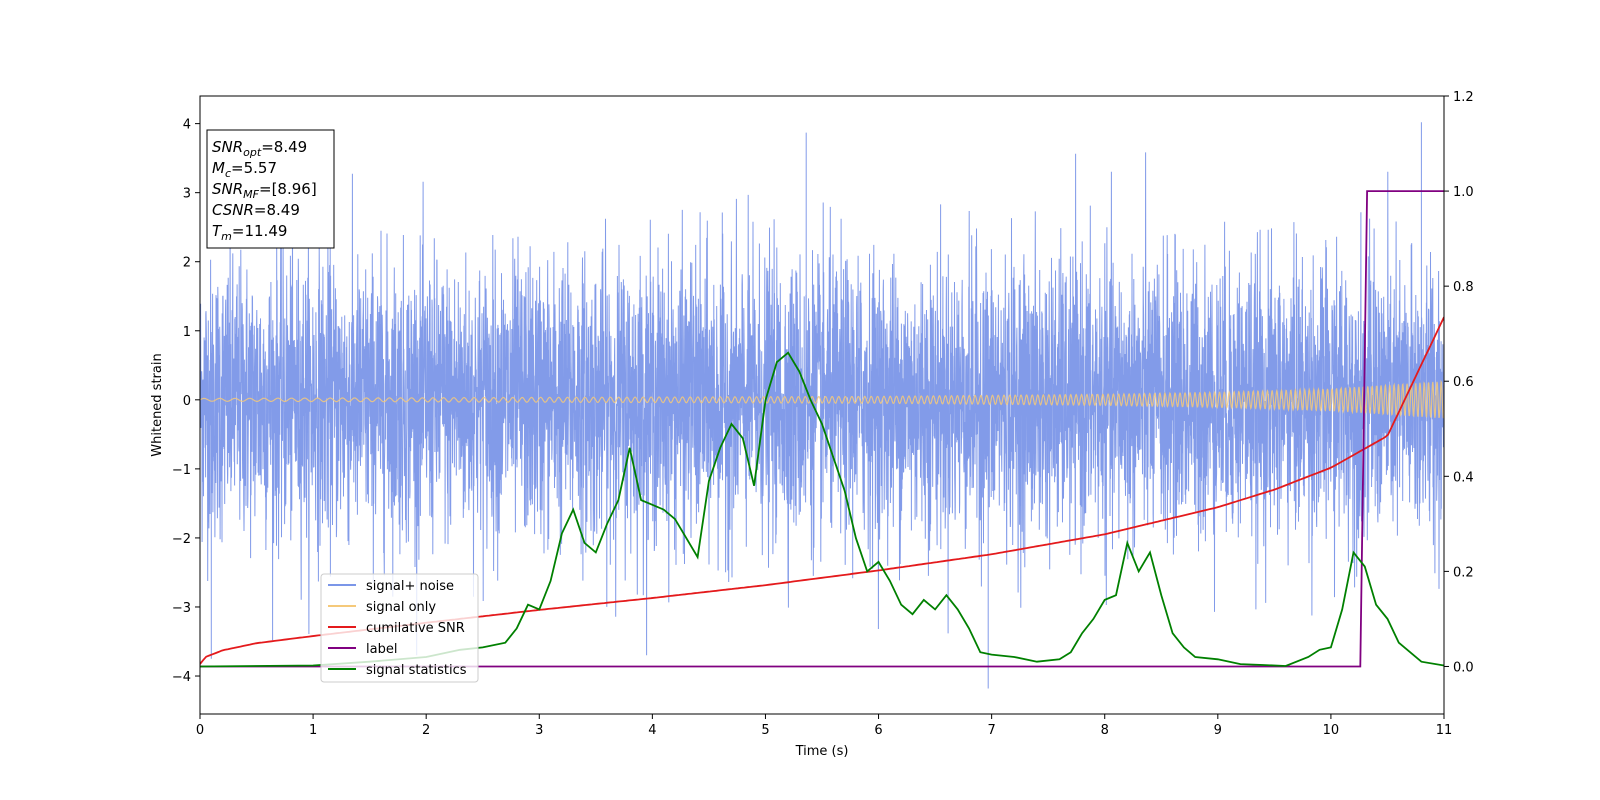 The width and height of the screenshot is (1600, 800). What do you see at coordinates (249, 232) in the screenshot?
I see `annotation-line: Tm=11.49` at bounding box center [249, 232].